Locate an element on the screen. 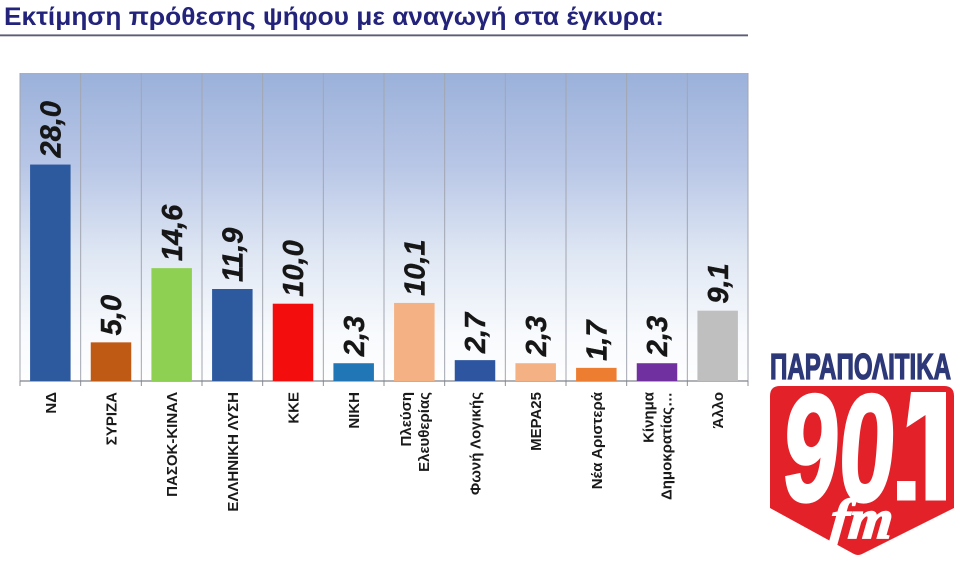 This screenshot has height=561, width=960. svg-text: ΠΑΡΑΠΟΛΙΤΙΚΑ is located at coordinates (860, 366).